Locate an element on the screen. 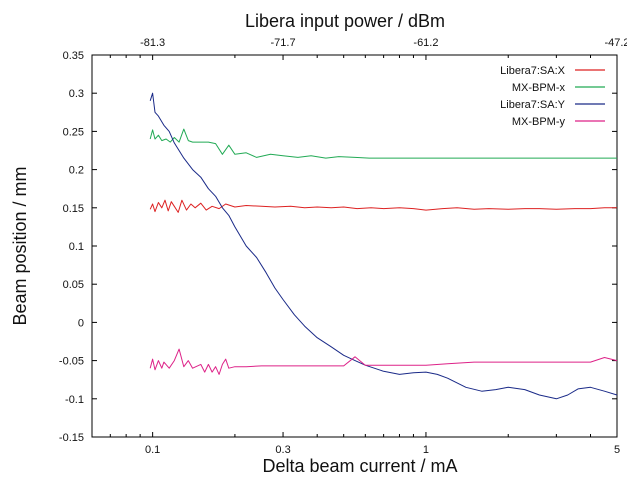  top-x-tick-label: -47.2 is located at coordinates (615, 43).